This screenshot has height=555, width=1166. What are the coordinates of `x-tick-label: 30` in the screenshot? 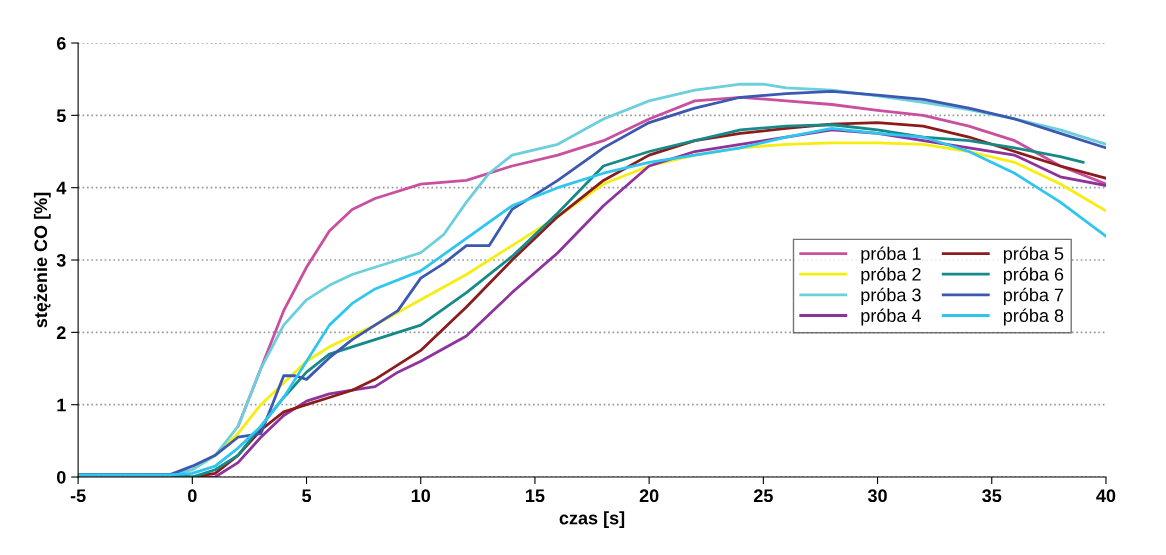 It's located at (877, 496).